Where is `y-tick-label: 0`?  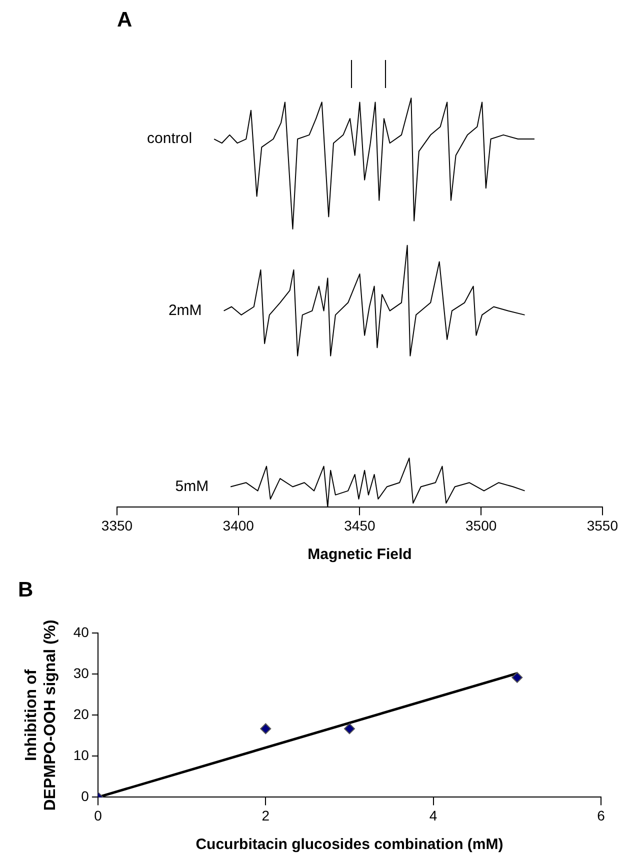 y-tick-label: 0 is located at coordinates (85, 796).